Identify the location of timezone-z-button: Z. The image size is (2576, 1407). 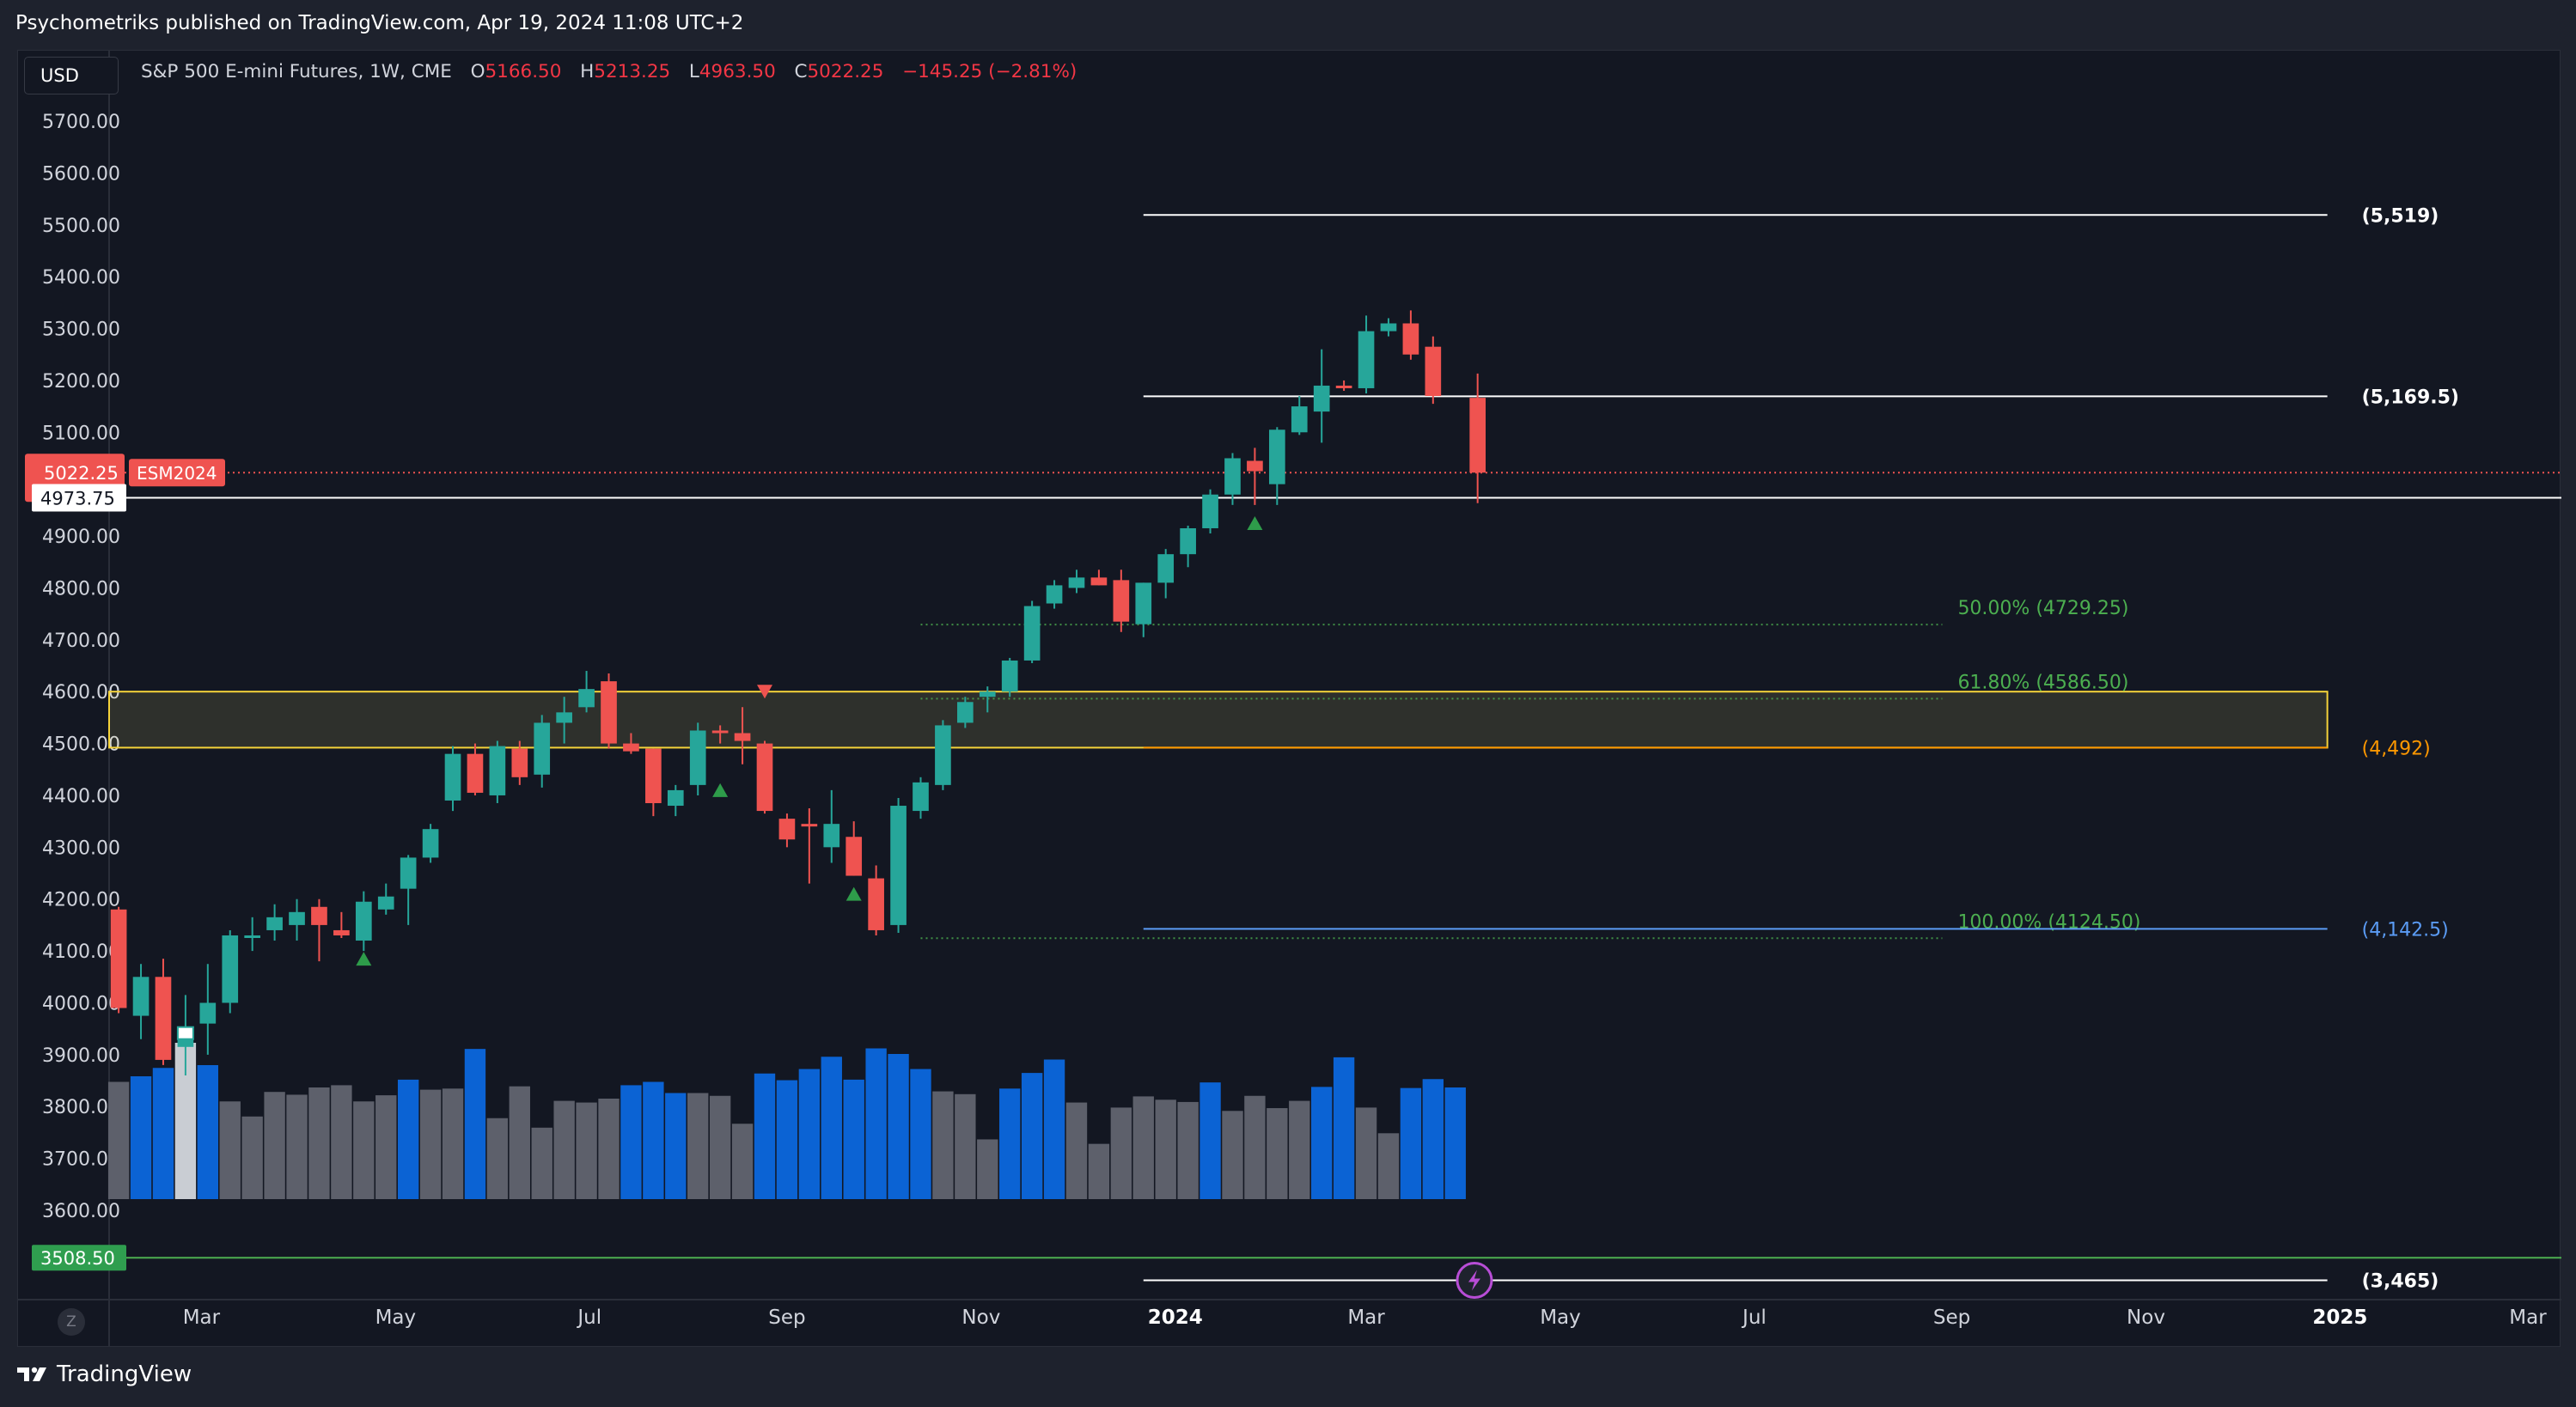
(71, 1322).